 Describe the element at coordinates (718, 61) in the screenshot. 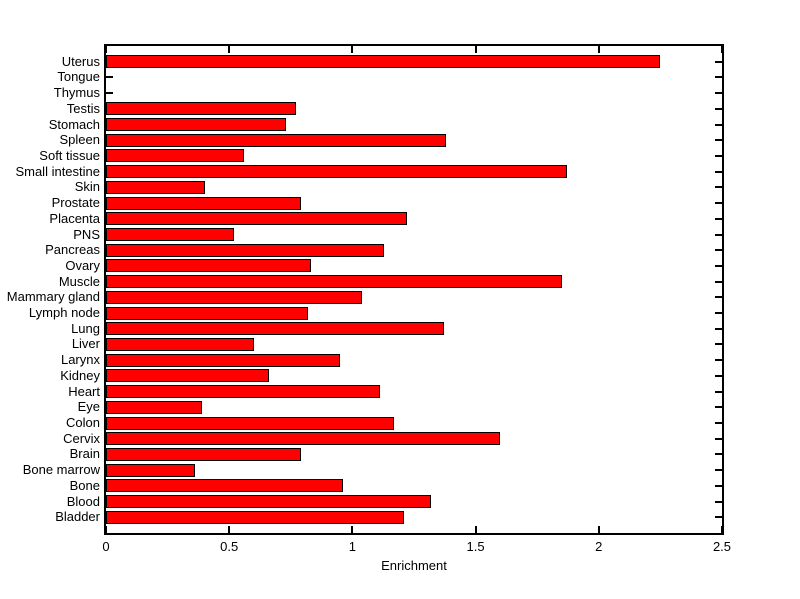

I see `y-tick-right-uterus` at that location.